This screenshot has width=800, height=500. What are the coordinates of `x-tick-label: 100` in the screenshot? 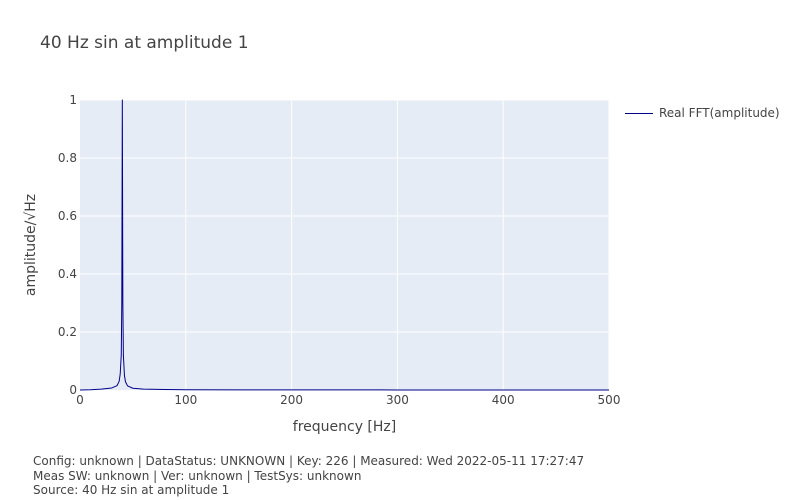 It's located at (185, 400).